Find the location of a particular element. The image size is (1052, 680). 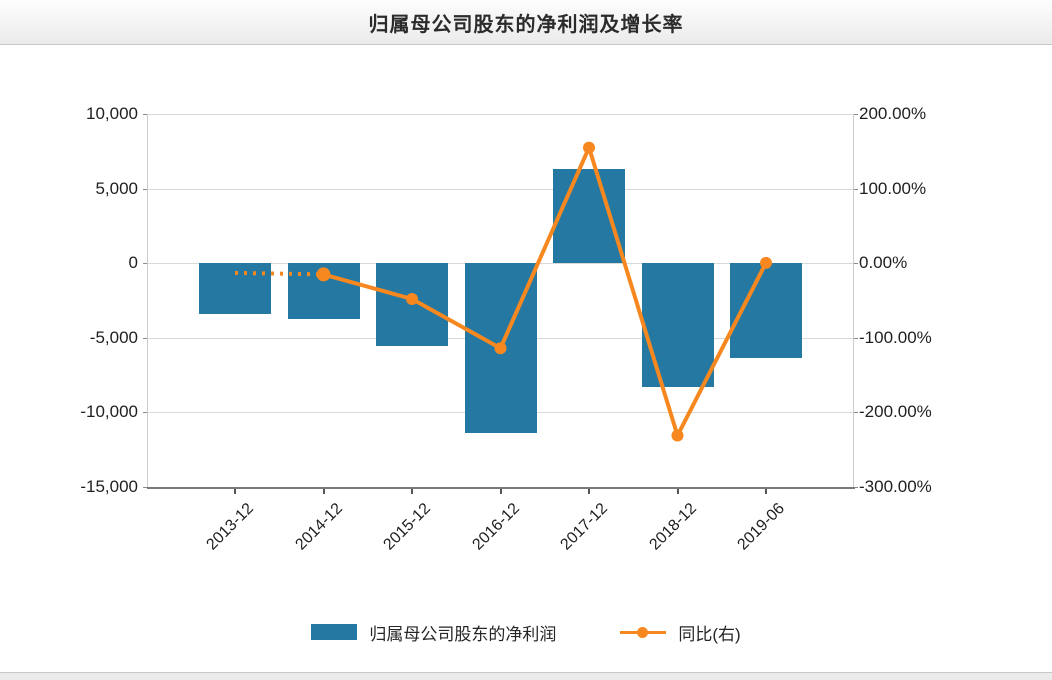

y-axis-right-label: 100.00% is located at coordinates (893, 188).